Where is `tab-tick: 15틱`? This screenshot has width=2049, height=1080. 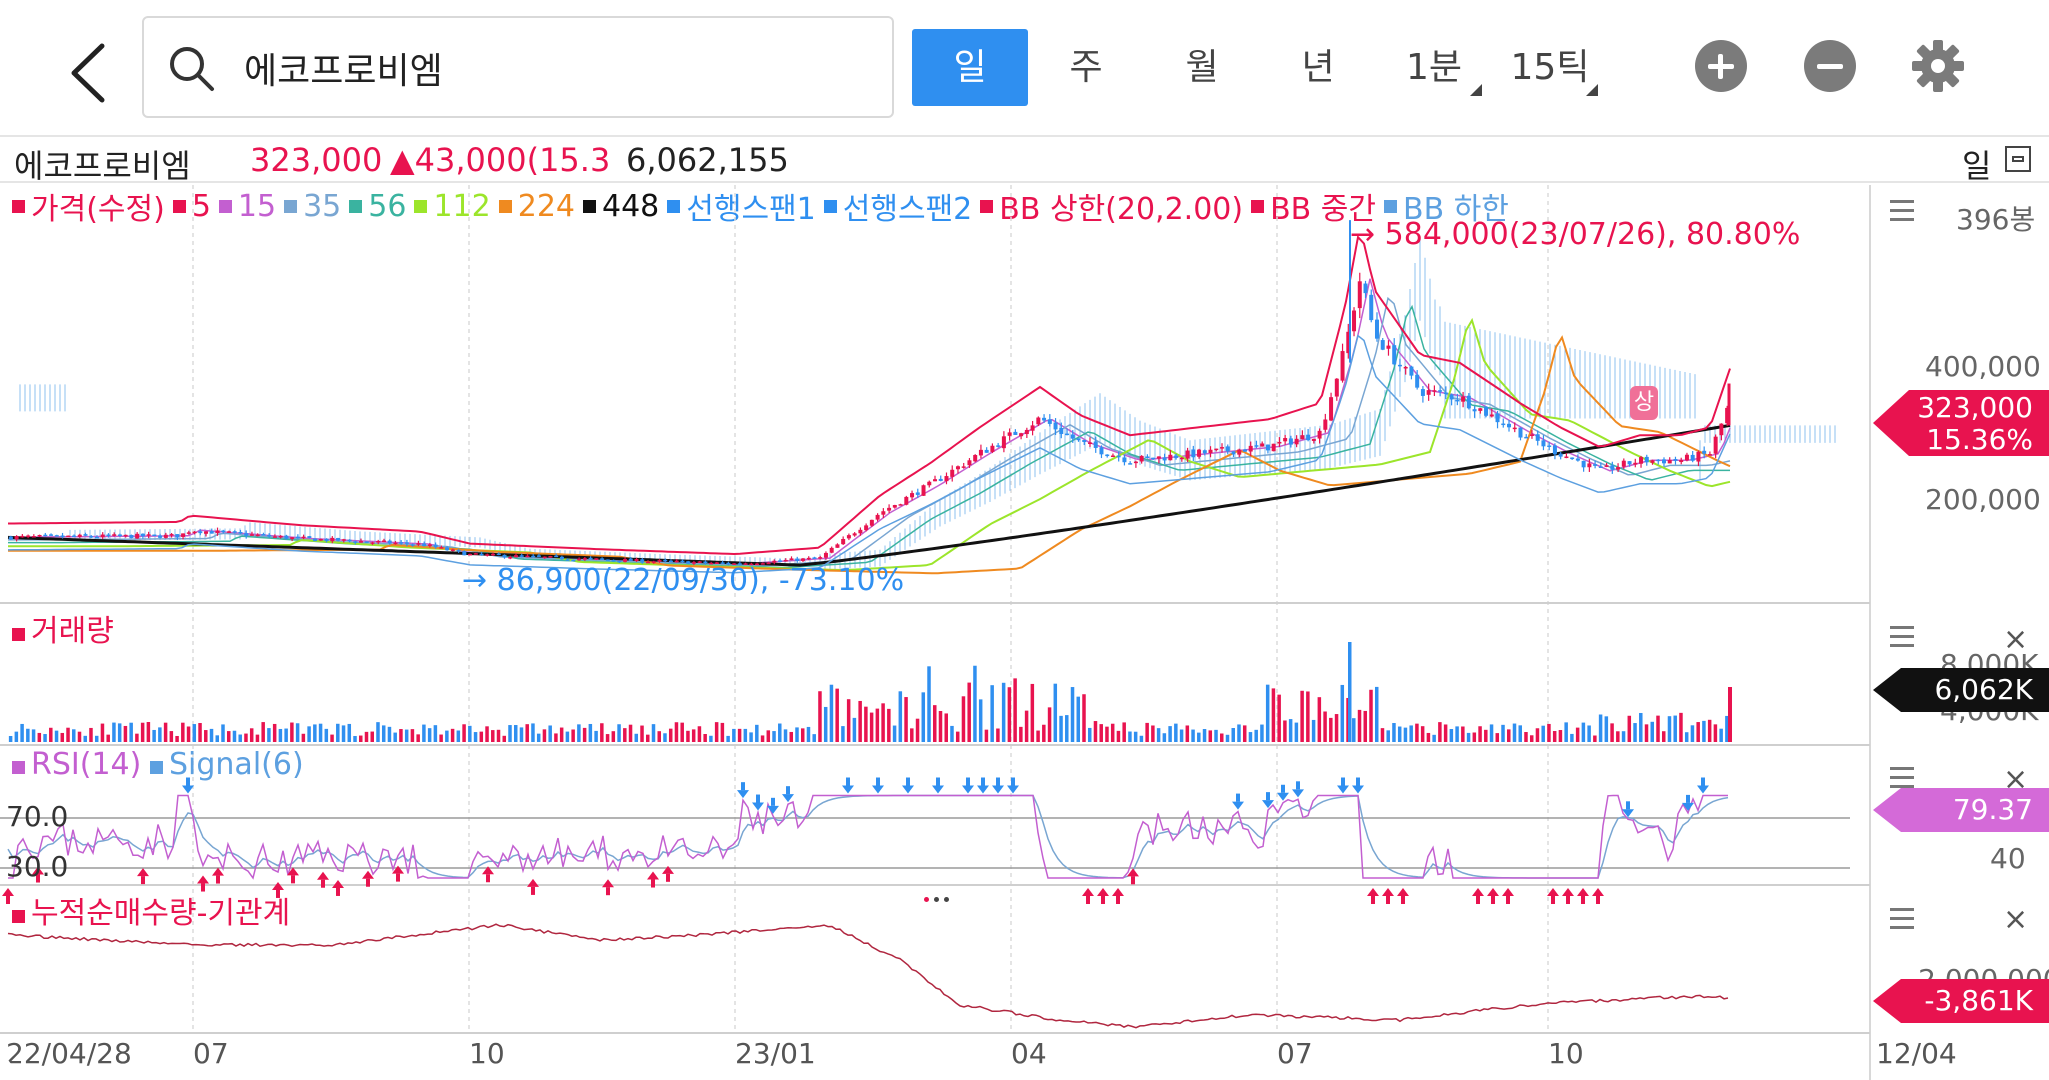 tab-tick: 15틱 is located at coordinates (1550, 67).